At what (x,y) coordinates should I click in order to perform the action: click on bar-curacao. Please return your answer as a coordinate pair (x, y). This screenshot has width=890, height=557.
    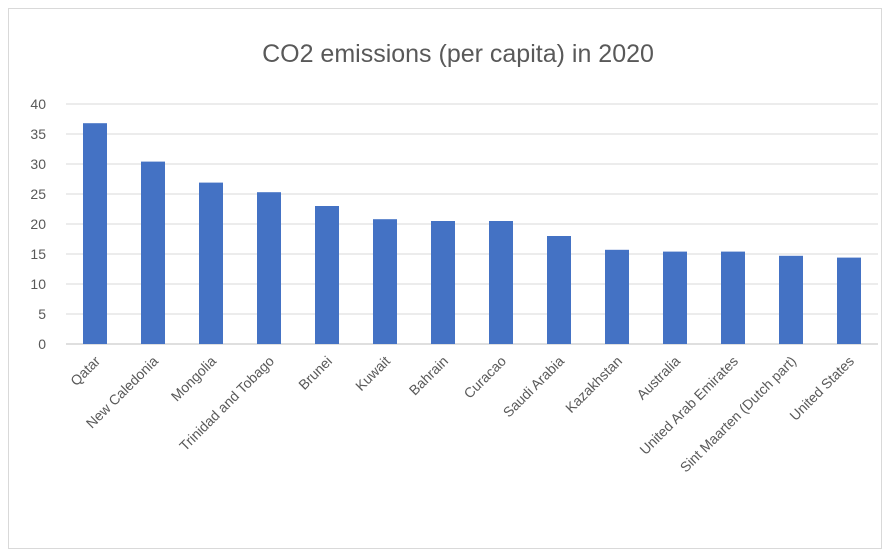
    Looking at the image, I should click on (501, 282).